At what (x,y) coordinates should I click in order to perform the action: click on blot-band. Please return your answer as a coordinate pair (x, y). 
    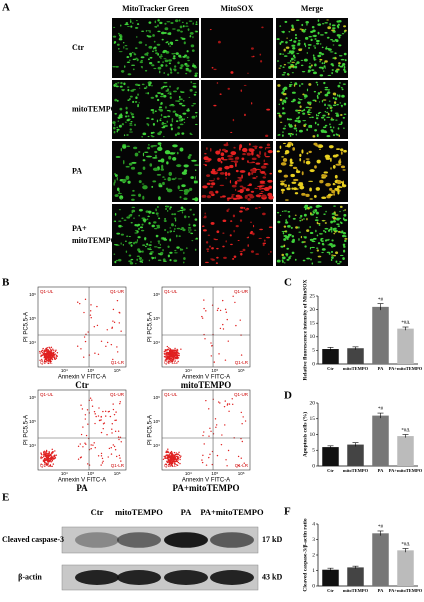
    Looking at the image, I should click on (186, 540).